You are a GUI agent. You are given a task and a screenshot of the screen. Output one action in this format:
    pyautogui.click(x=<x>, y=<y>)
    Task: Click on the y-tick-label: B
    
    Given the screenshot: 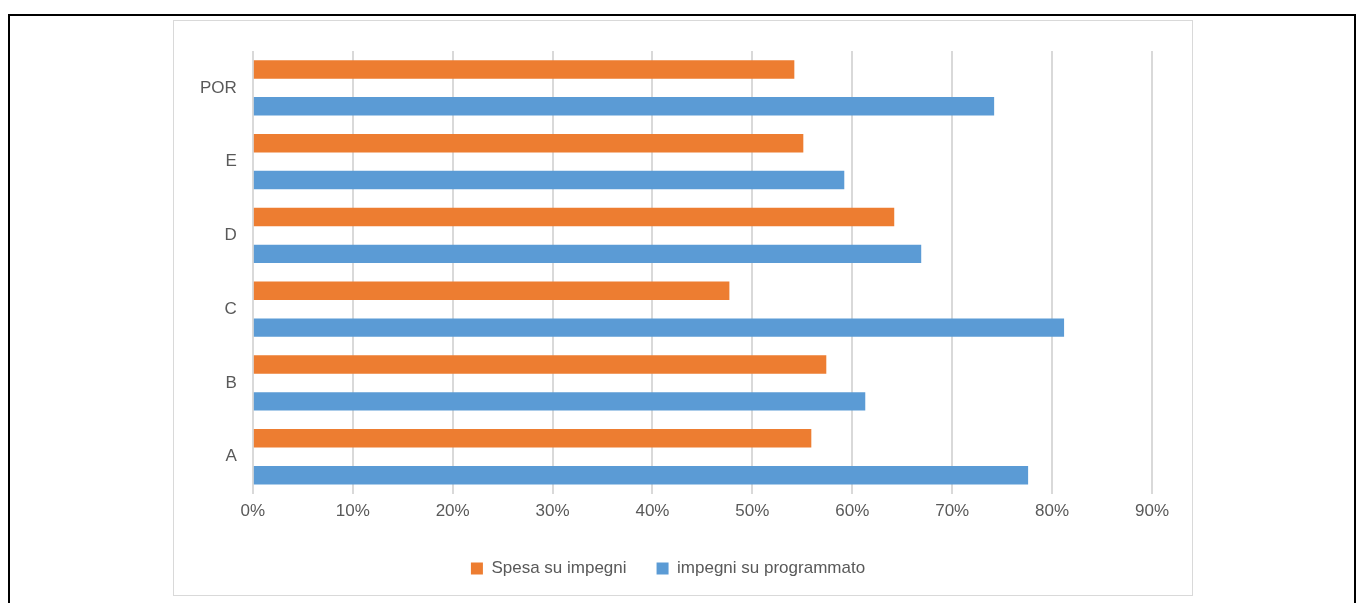 What is the action you would take?
    pyautogui.click(x=231, y=382)
    